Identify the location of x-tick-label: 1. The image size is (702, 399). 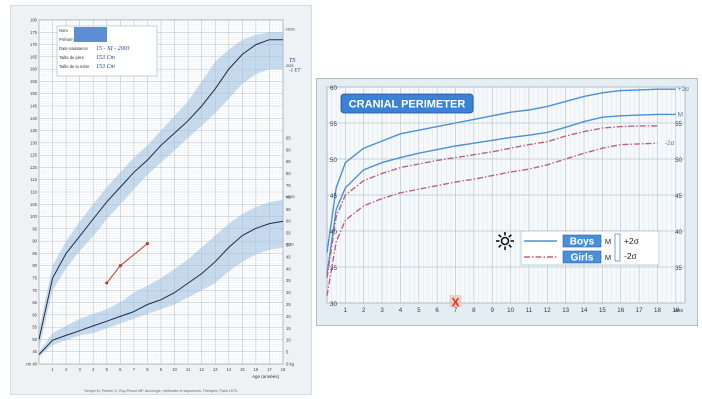
(346, 310).